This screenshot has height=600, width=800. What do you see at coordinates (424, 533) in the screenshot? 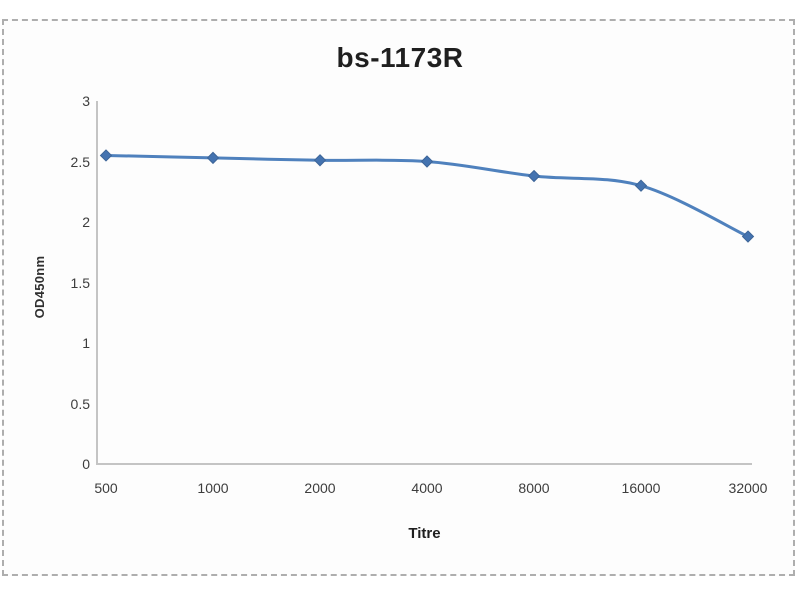
I see `x-axis-title: Titre` at bounding box center [424, 533].